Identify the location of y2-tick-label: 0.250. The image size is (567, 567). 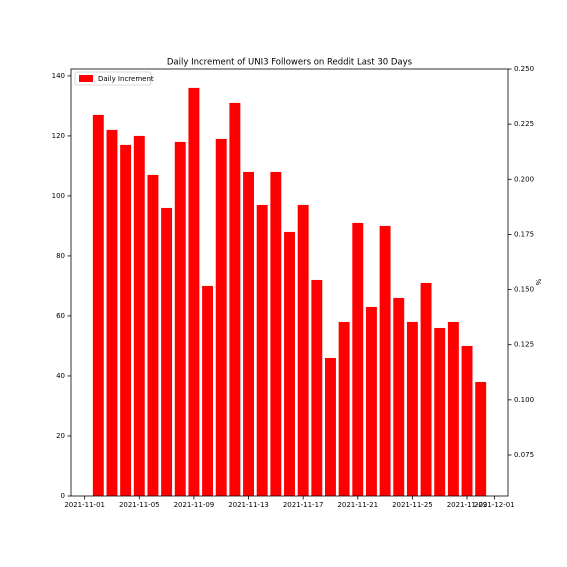
(524, 69).